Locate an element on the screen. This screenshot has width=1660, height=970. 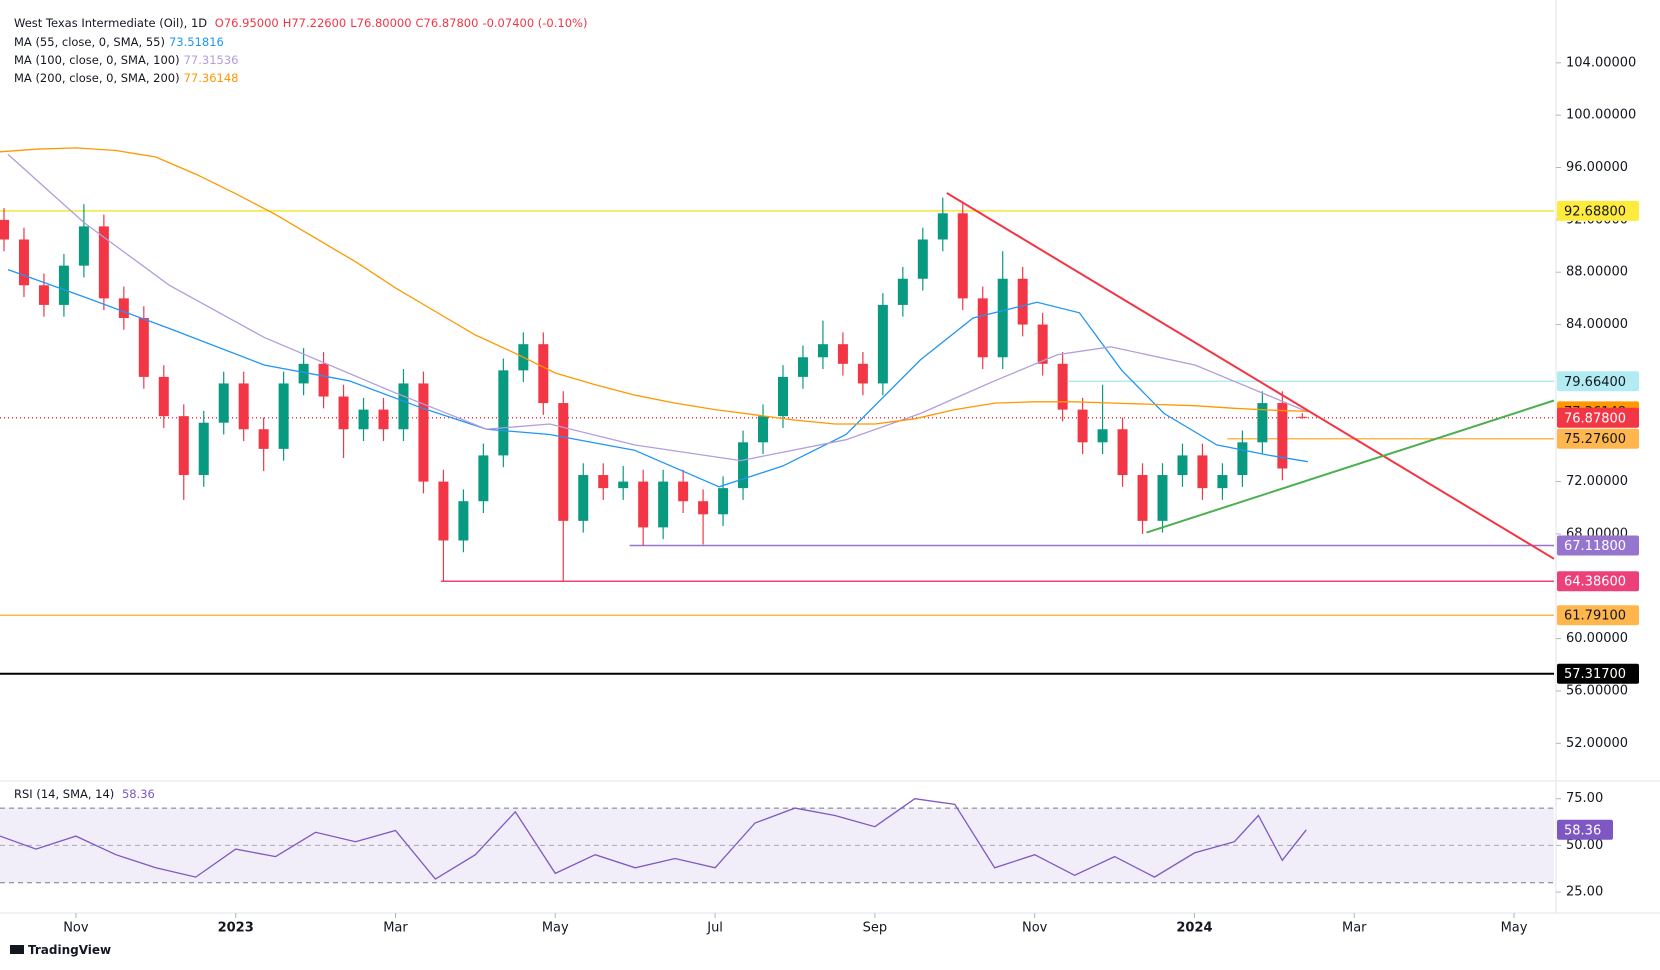
rsi-legend: RSI (14, SMA, 14) 58.36 is located at coordinates (86, 794).